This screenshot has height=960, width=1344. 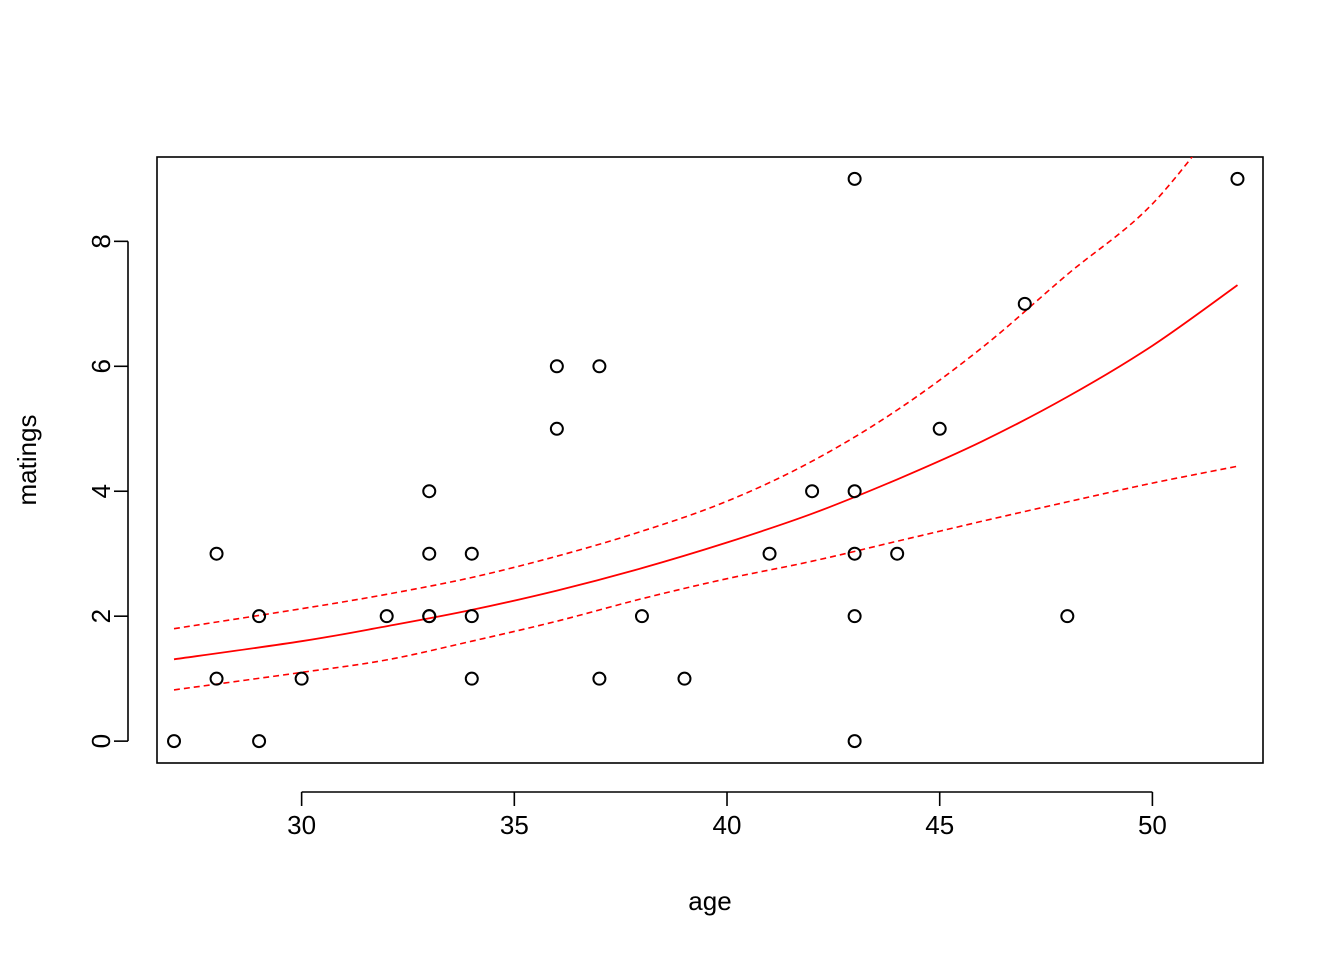 I want to click on x-axis: 30 35 40 45 50, so click(x=727, y=815).